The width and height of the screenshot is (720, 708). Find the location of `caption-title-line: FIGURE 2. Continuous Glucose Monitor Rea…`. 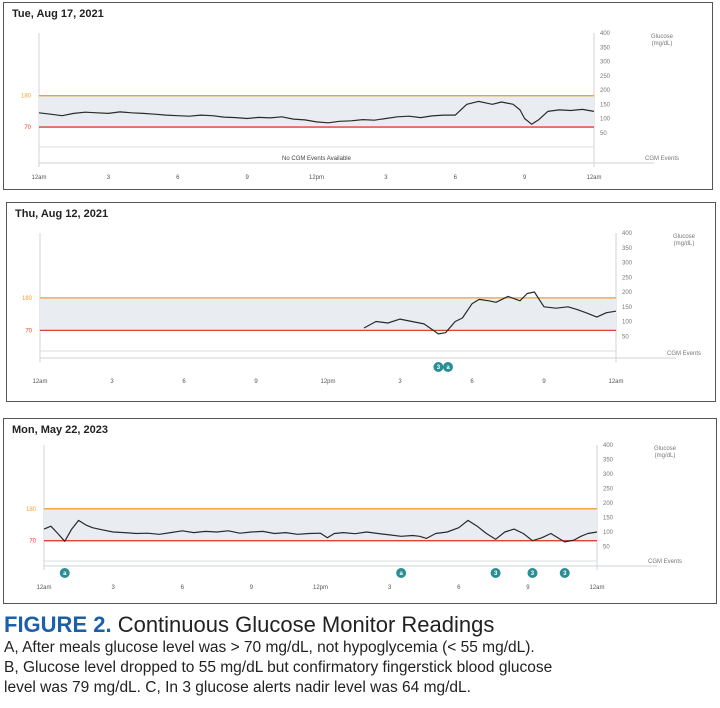

caption-title-line: FIGURE 2. Continuous Glucose Monitor Rea… is located at coordinates (360, 625).